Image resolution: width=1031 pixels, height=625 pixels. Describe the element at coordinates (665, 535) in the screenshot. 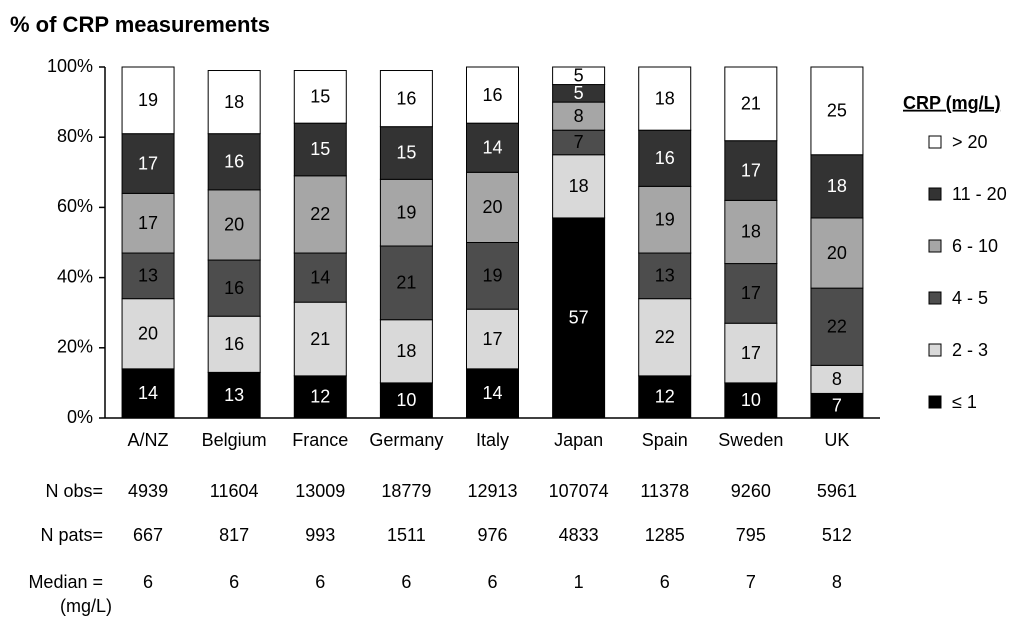

I see `table-cell: 1285` at that location.